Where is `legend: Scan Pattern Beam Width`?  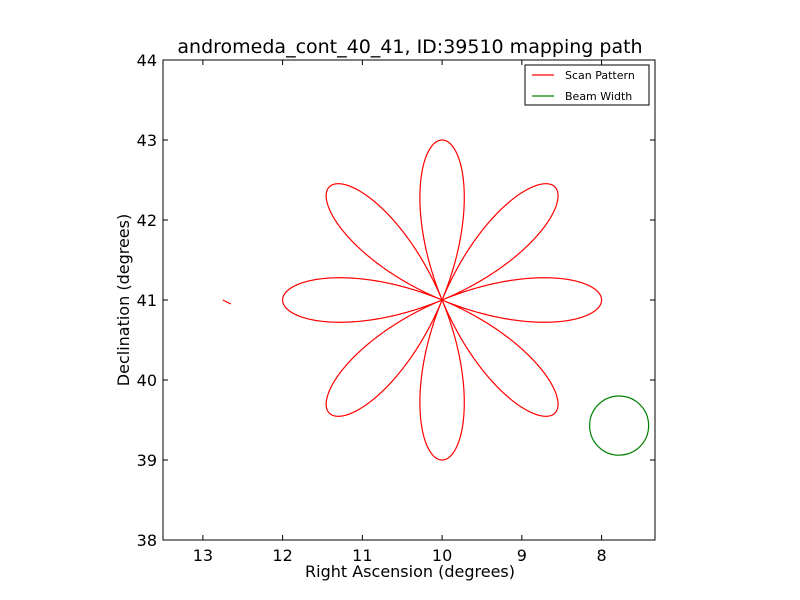
legend: Scan Pattern Beam Width is located at coordinates (587, 85).